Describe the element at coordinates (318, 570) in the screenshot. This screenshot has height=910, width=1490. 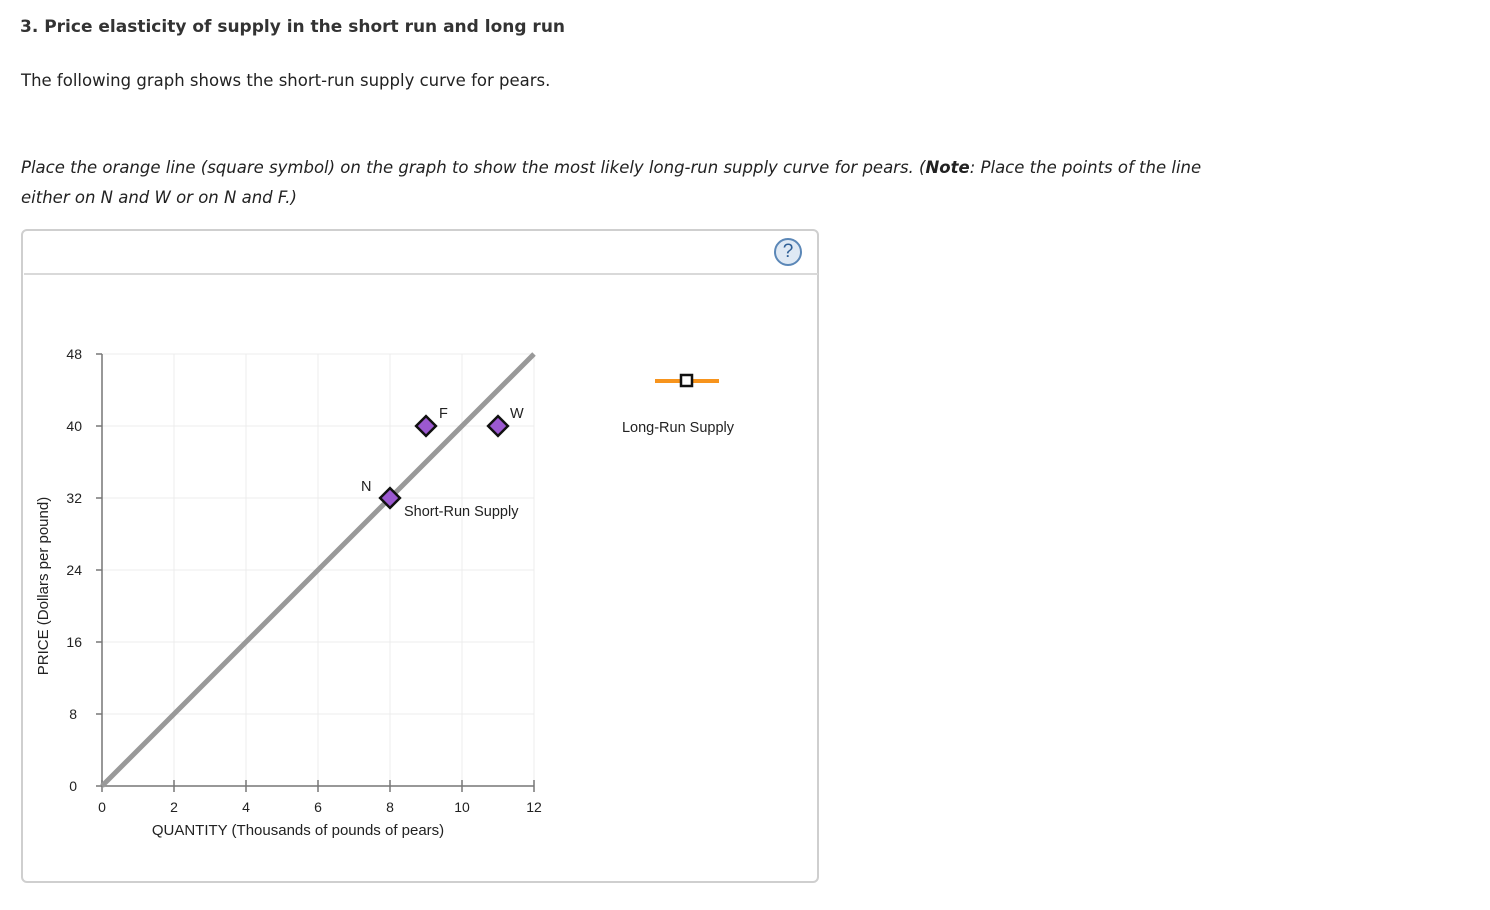
I see `short-run-supply-line` at that location.